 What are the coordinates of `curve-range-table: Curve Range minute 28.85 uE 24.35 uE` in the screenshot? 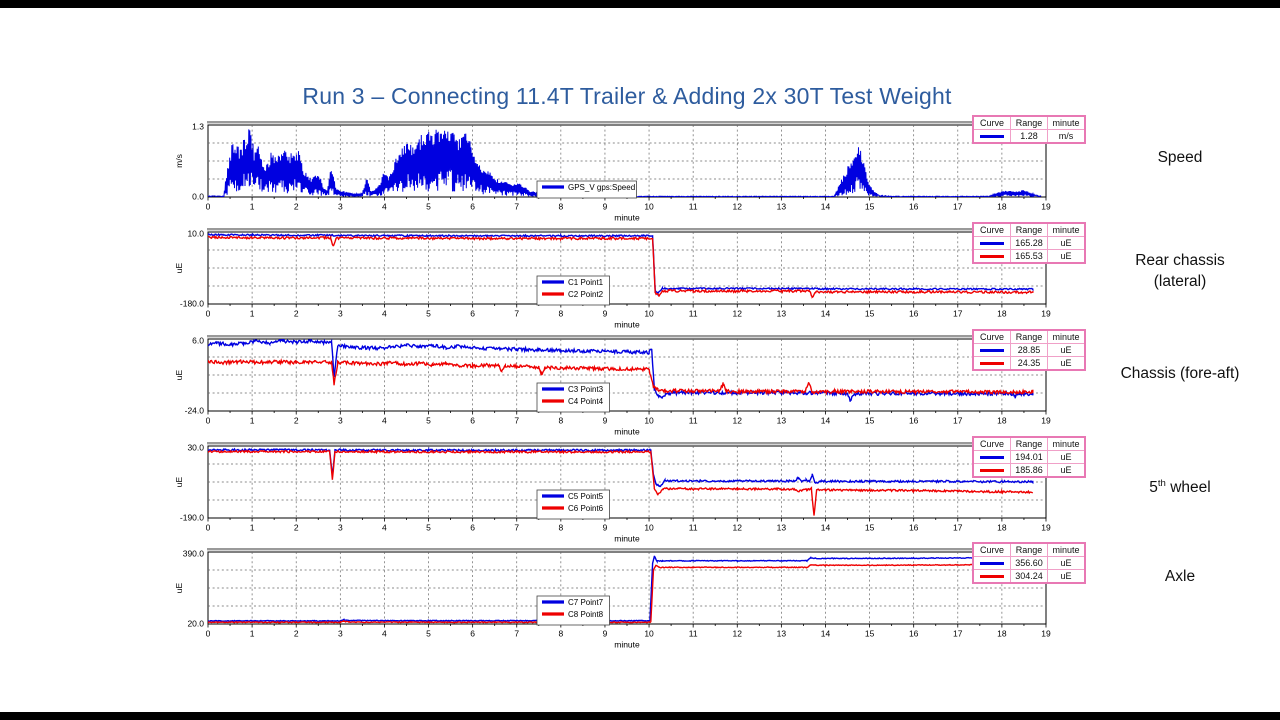 It's located at (1029, 350).